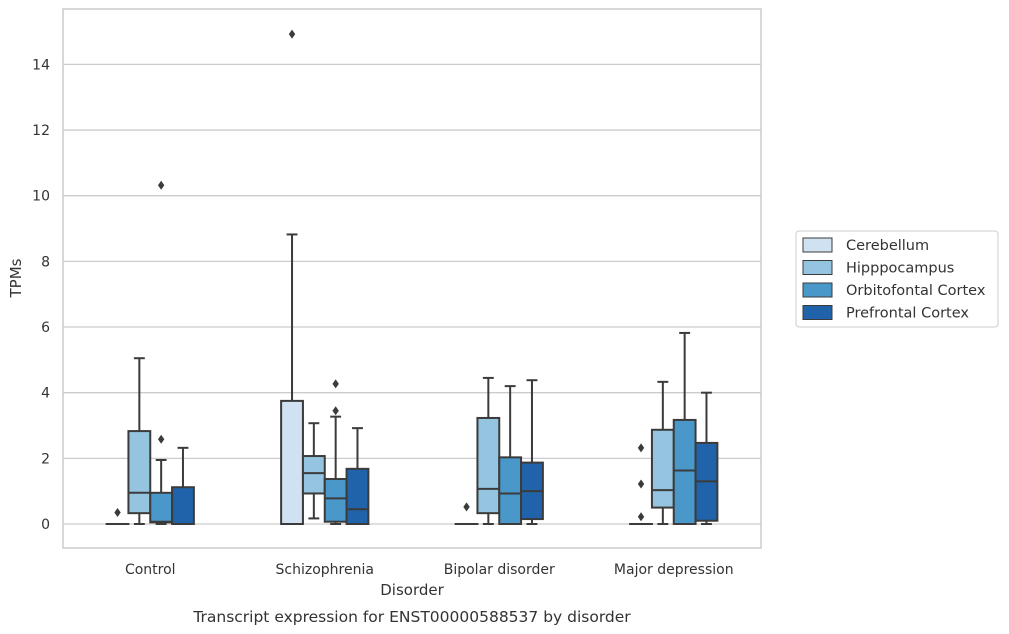 The height and width of the screenshot is (634, 1009). What do you see at coordinates (907, 314) in the screenshot?
I see `legend-label: Prefrontal Cortex` at bounding box center [907, 314].